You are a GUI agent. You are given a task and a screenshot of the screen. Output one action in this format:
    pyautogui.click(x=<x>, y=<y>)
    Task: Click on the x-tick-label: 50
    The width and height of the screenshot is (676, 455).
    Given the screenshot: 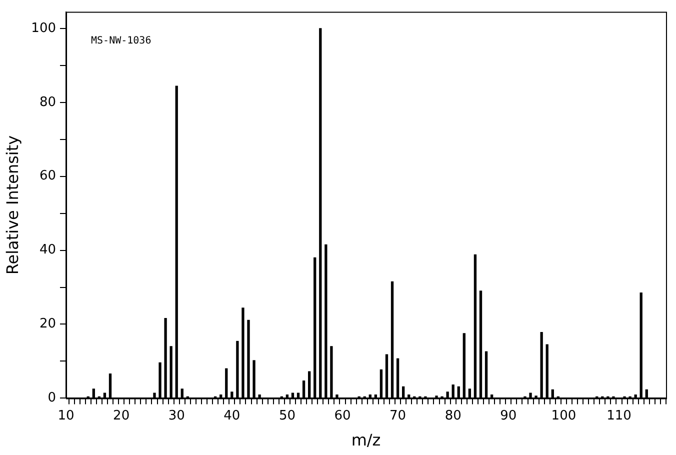 What is the action you would take?
    pyautogui.click(x=287, y=416)
    